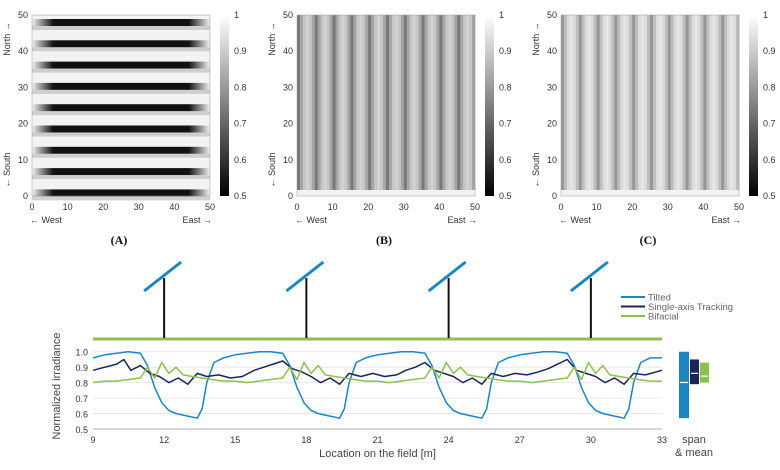 Image resolution: width=780 pixels, height=470 pixels. Describe the element at coordinates (92, 440) in the screenshot. I see `x-tick-label: 9` at that location.